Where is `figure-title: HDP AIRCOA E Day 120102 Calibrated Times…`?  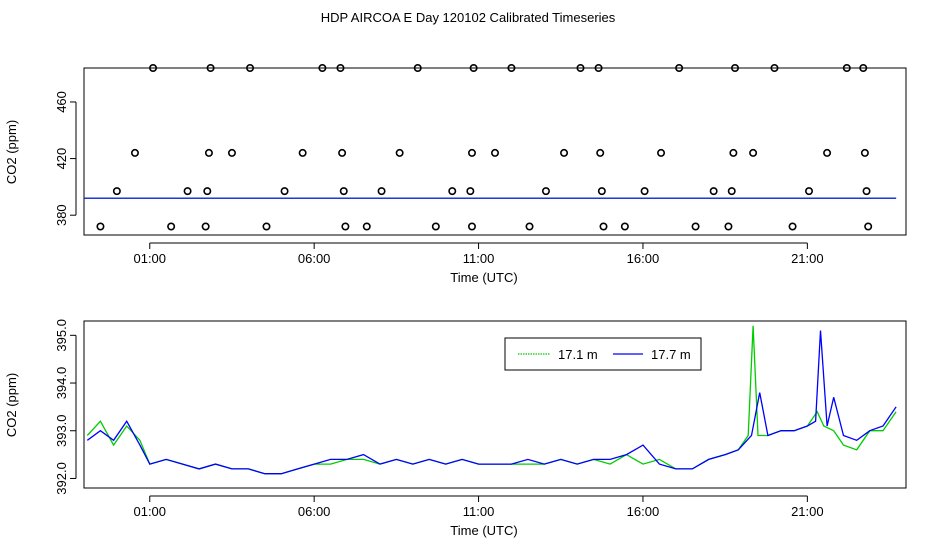 figure-title: HDP AIRCOA E Day 120102 Calibrated Times… is located at coordinates (468, 17).